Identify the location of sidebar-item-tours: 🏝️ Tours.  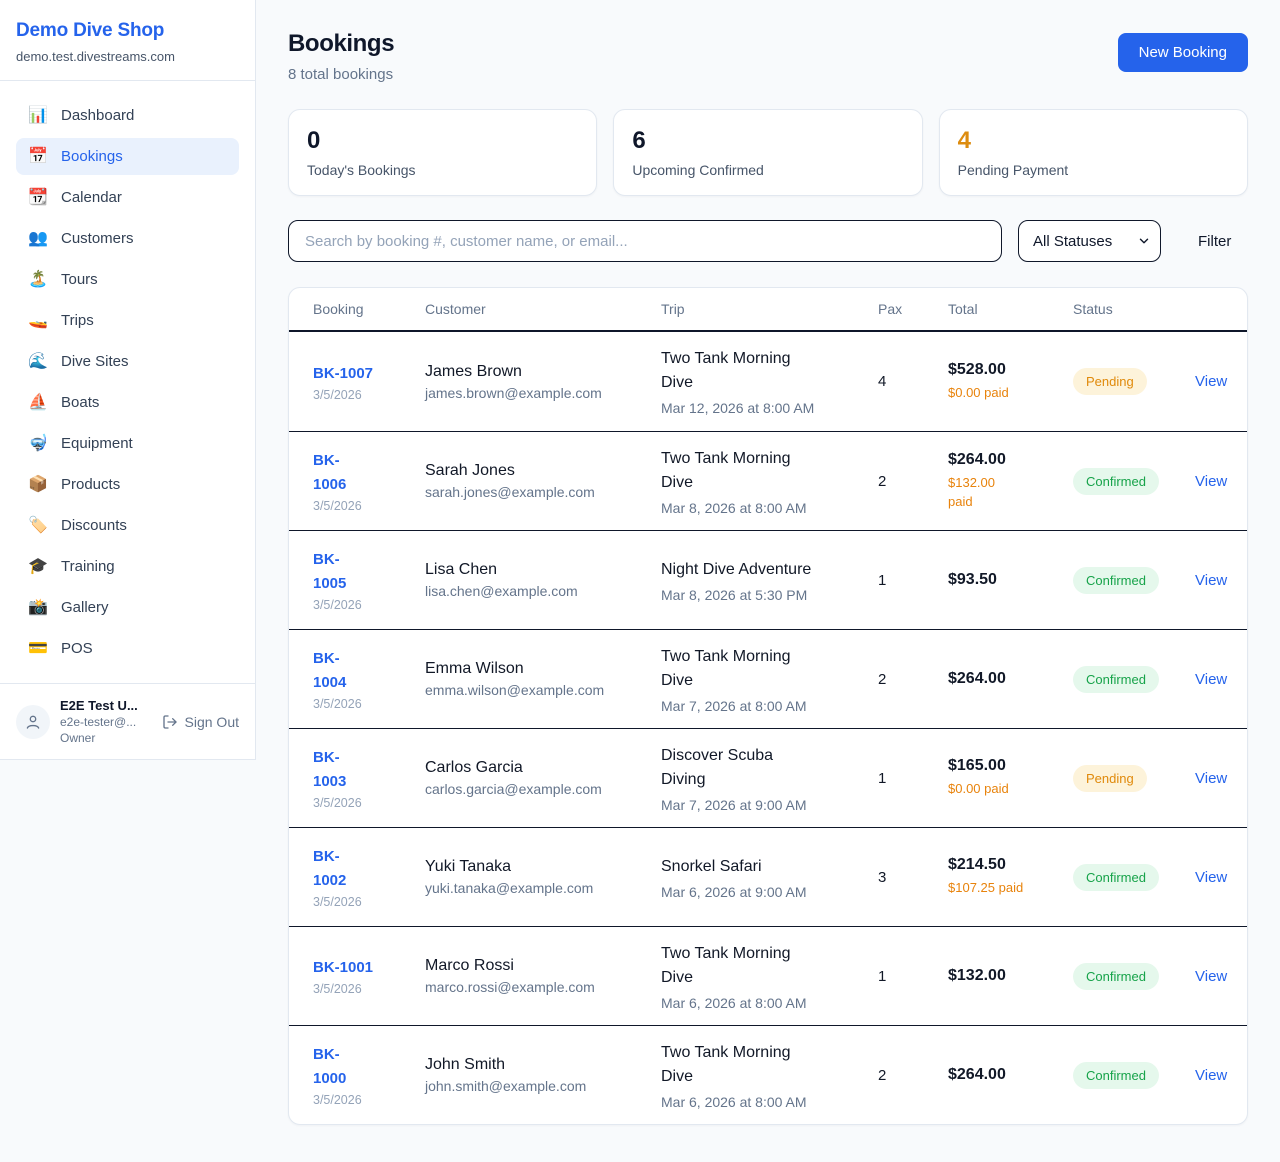
(127, 279).